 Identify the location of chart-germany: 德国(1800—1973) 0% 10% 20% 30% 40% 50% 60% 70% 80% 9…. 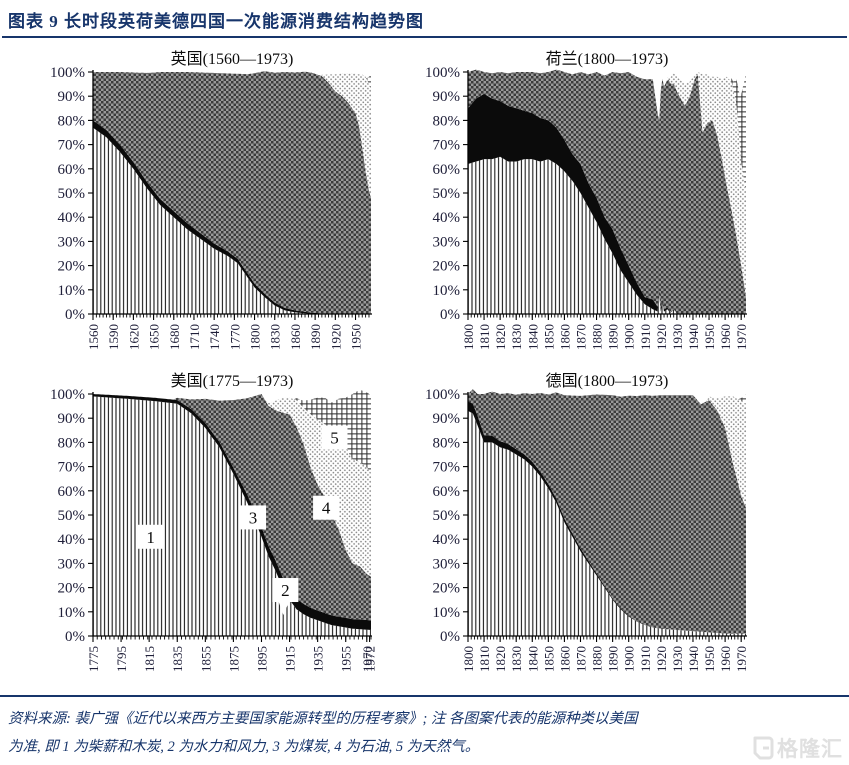
(587, 522).